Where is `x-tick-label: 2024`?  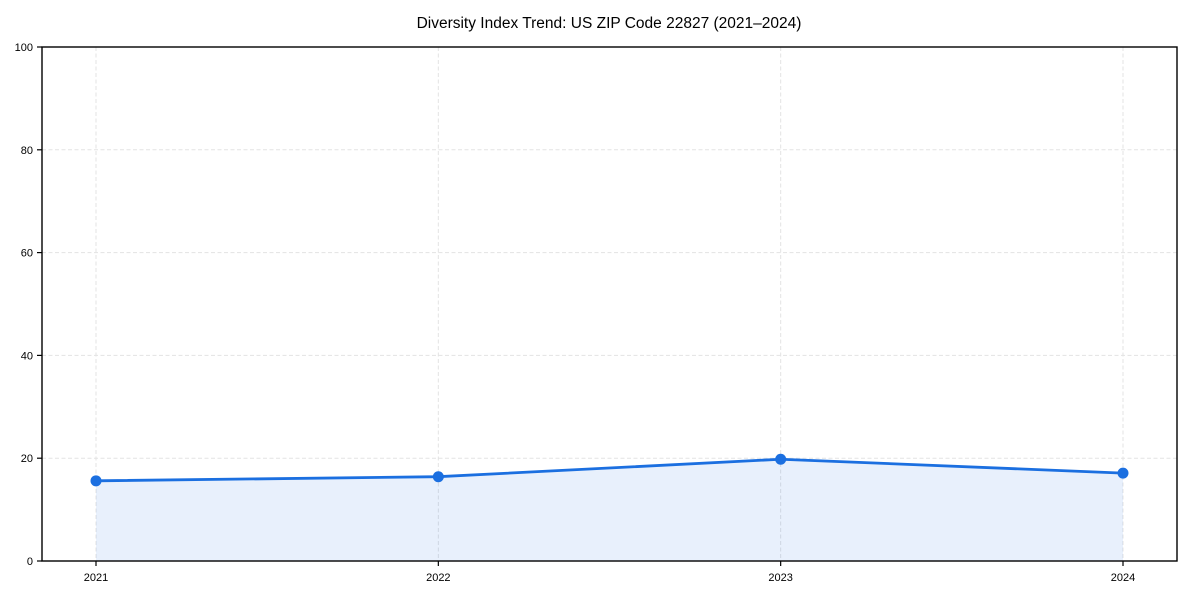
x-tick-label: 2024 is located at coordinates (1123, 578).